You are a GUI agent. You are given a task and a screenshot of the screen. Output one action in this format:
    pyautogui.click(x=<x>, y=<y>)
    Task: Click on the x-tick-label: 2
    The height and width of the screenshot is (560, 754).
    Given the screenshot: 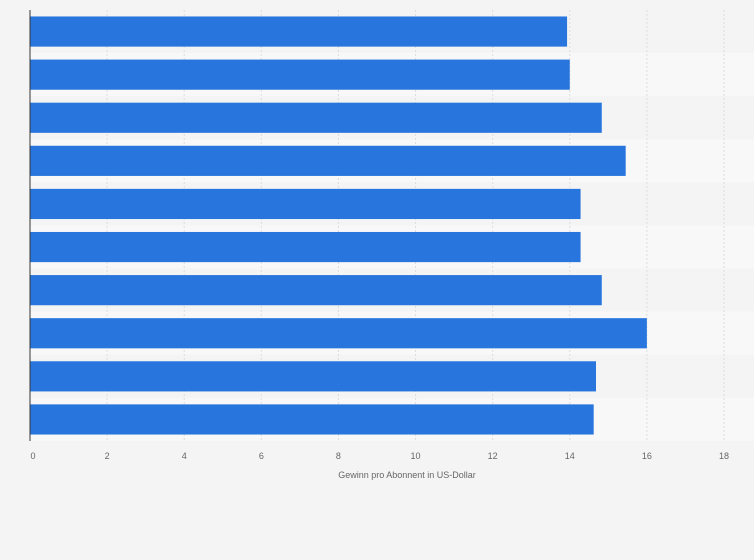 What is the action you would take?
    pyautogui.click(x=107, y=456)
    